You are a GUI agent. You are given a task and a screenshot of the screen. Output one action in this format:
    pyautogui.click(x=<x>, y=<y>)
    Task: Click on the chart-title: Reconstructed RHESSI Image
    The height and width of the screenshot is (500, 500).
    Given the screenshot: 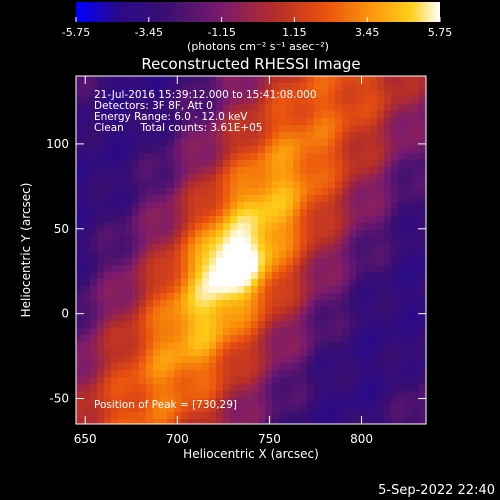 What is the action you would take?
    pyautogui.click(x=250, y=64)
    